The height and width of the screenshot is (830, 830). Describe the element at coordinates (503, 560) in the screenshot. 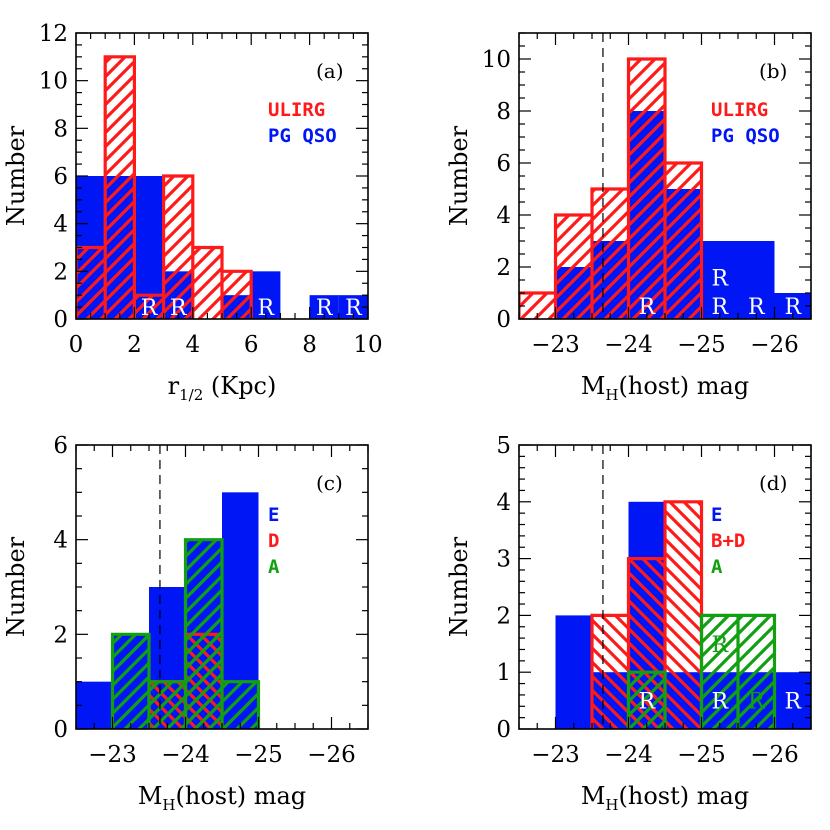

I see `y-tick-label: 3` at that location.